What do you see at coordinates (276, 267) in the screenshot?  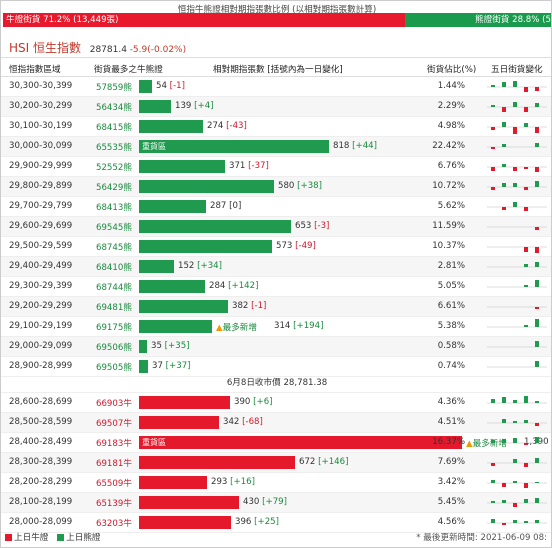 I see `bear-row: 29,400-29,499 68410熊 152 [+34] 2.81%` at bounding box center [276, 267].